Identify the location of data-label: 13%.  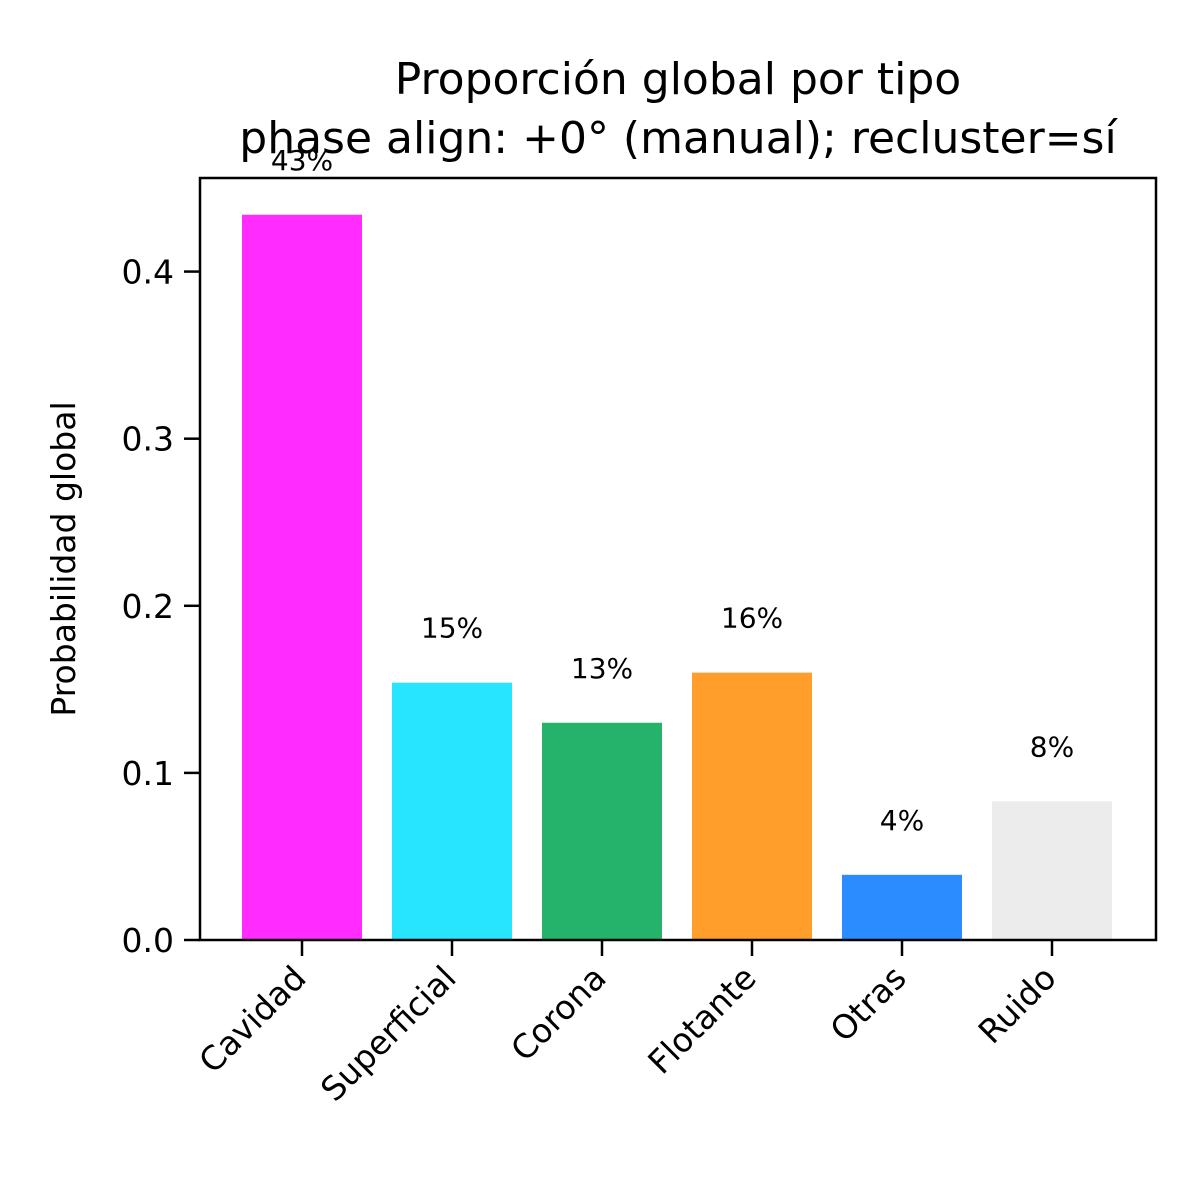
(602, 668).